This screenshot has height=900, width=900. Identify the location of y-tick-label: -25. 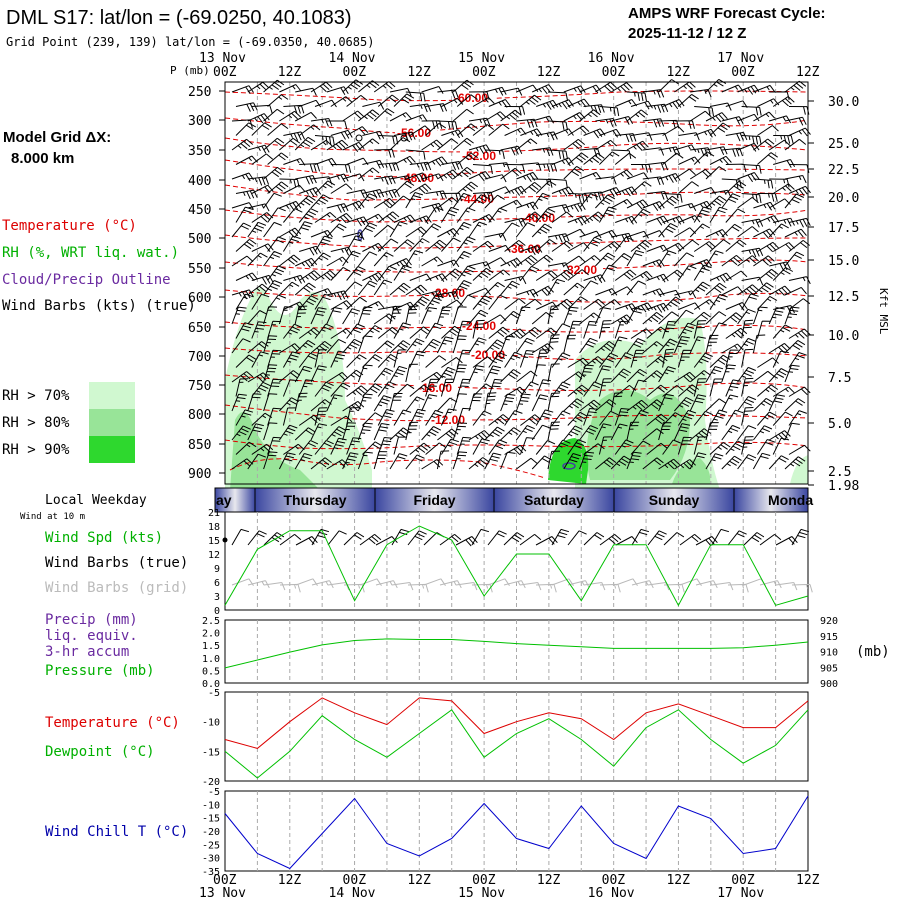
(211, 845).